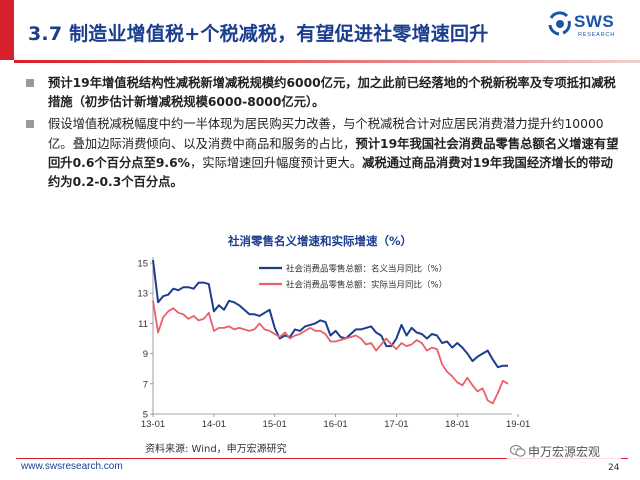 The width and height of the screenshot is (640, 480). What do you see at coordinates (327, 61) in the screenshot?
I see `header-divider` at bounding box center [327, 61].